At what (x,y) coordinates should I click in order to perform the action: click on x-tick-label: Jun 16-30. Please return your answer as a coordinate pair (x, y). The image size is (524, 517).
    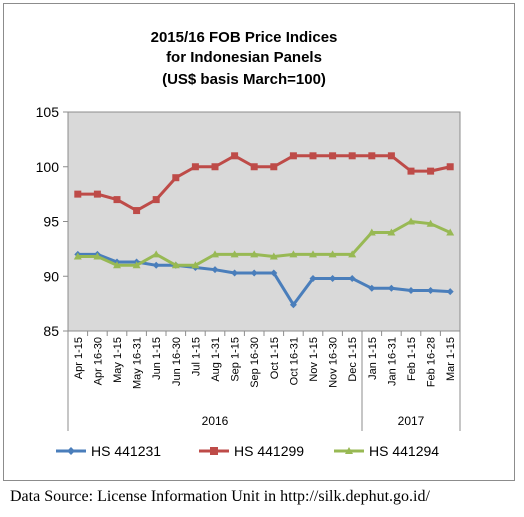
    Looking at the image, I should click on (177, 361).